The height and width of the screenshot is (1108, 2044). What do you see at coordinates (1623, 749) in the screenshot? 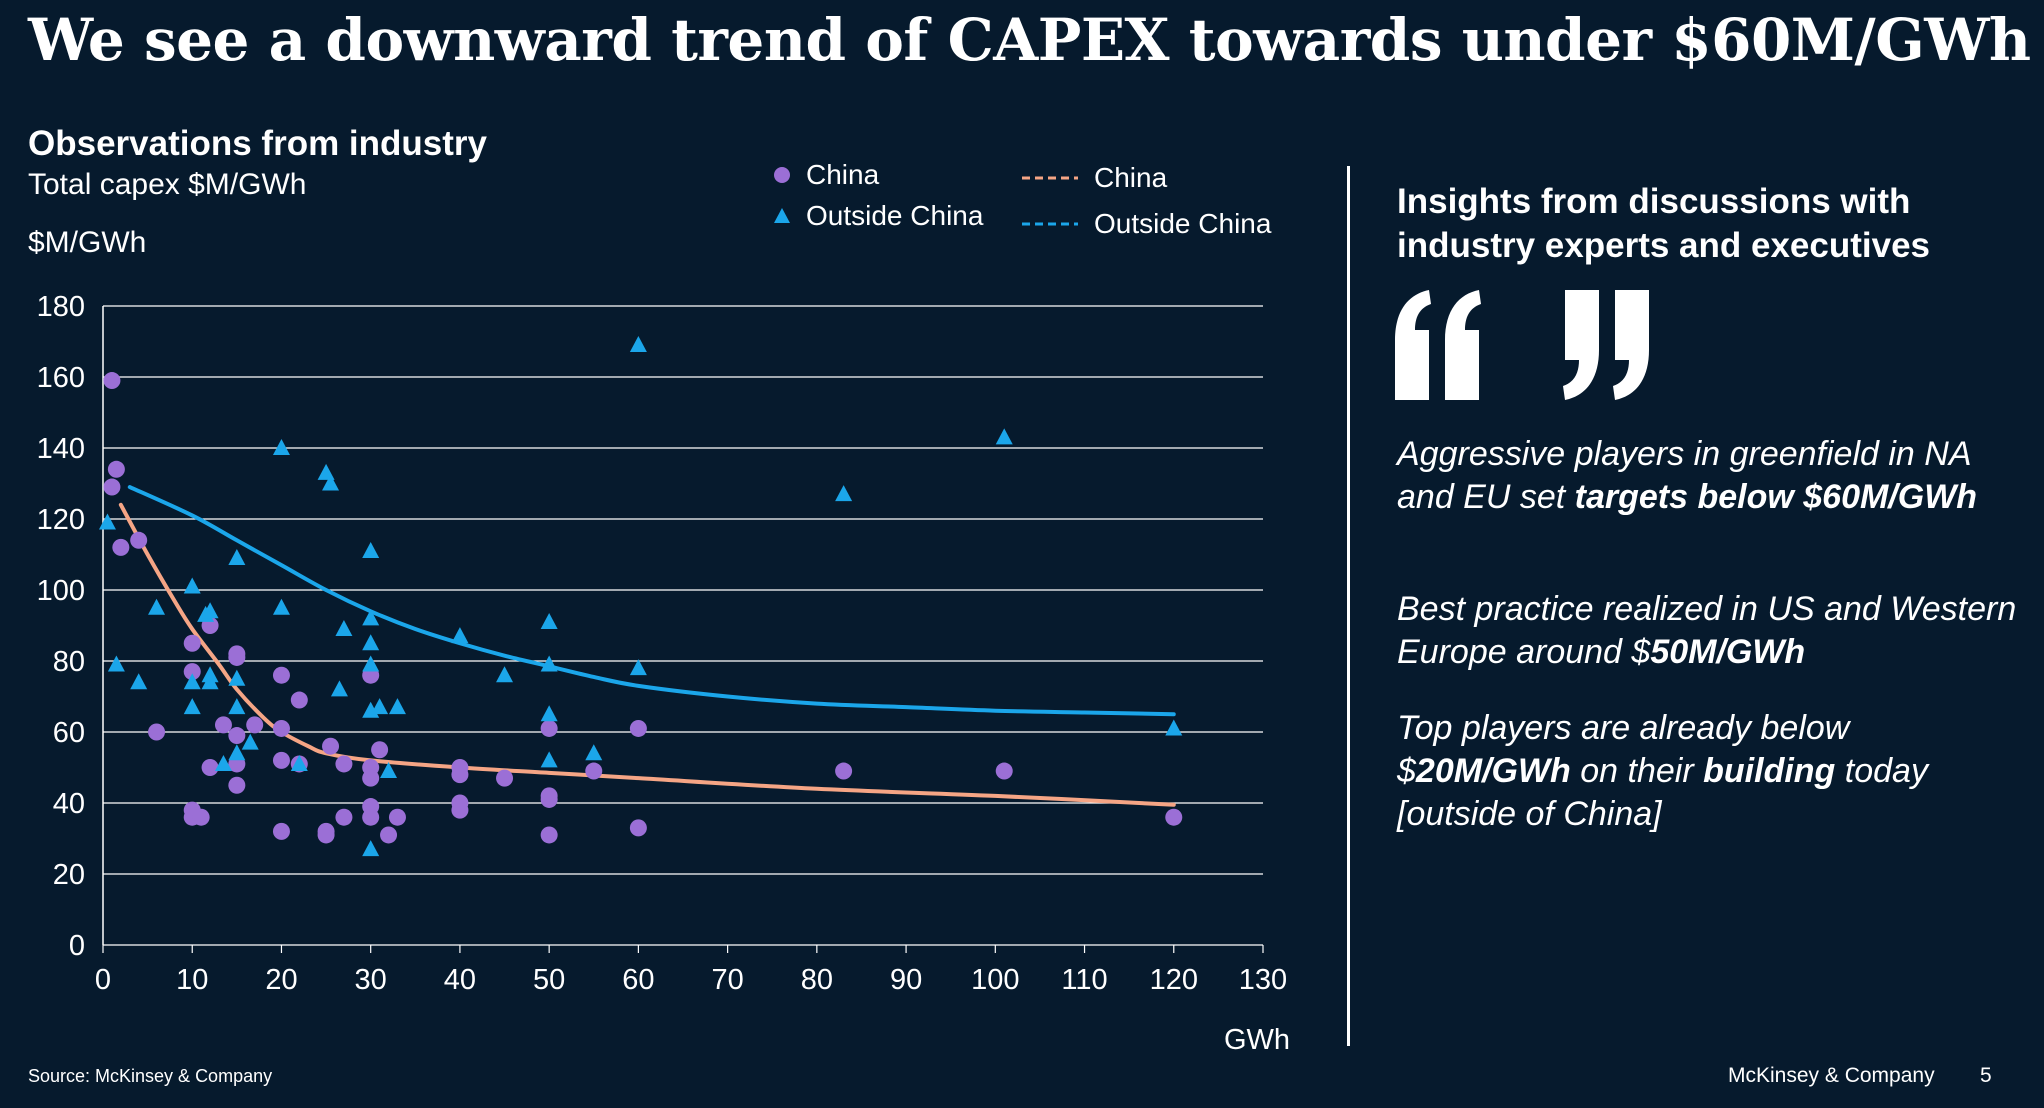
I see `insight-text: Top players are already below $` at bounding box center [1623, 749].